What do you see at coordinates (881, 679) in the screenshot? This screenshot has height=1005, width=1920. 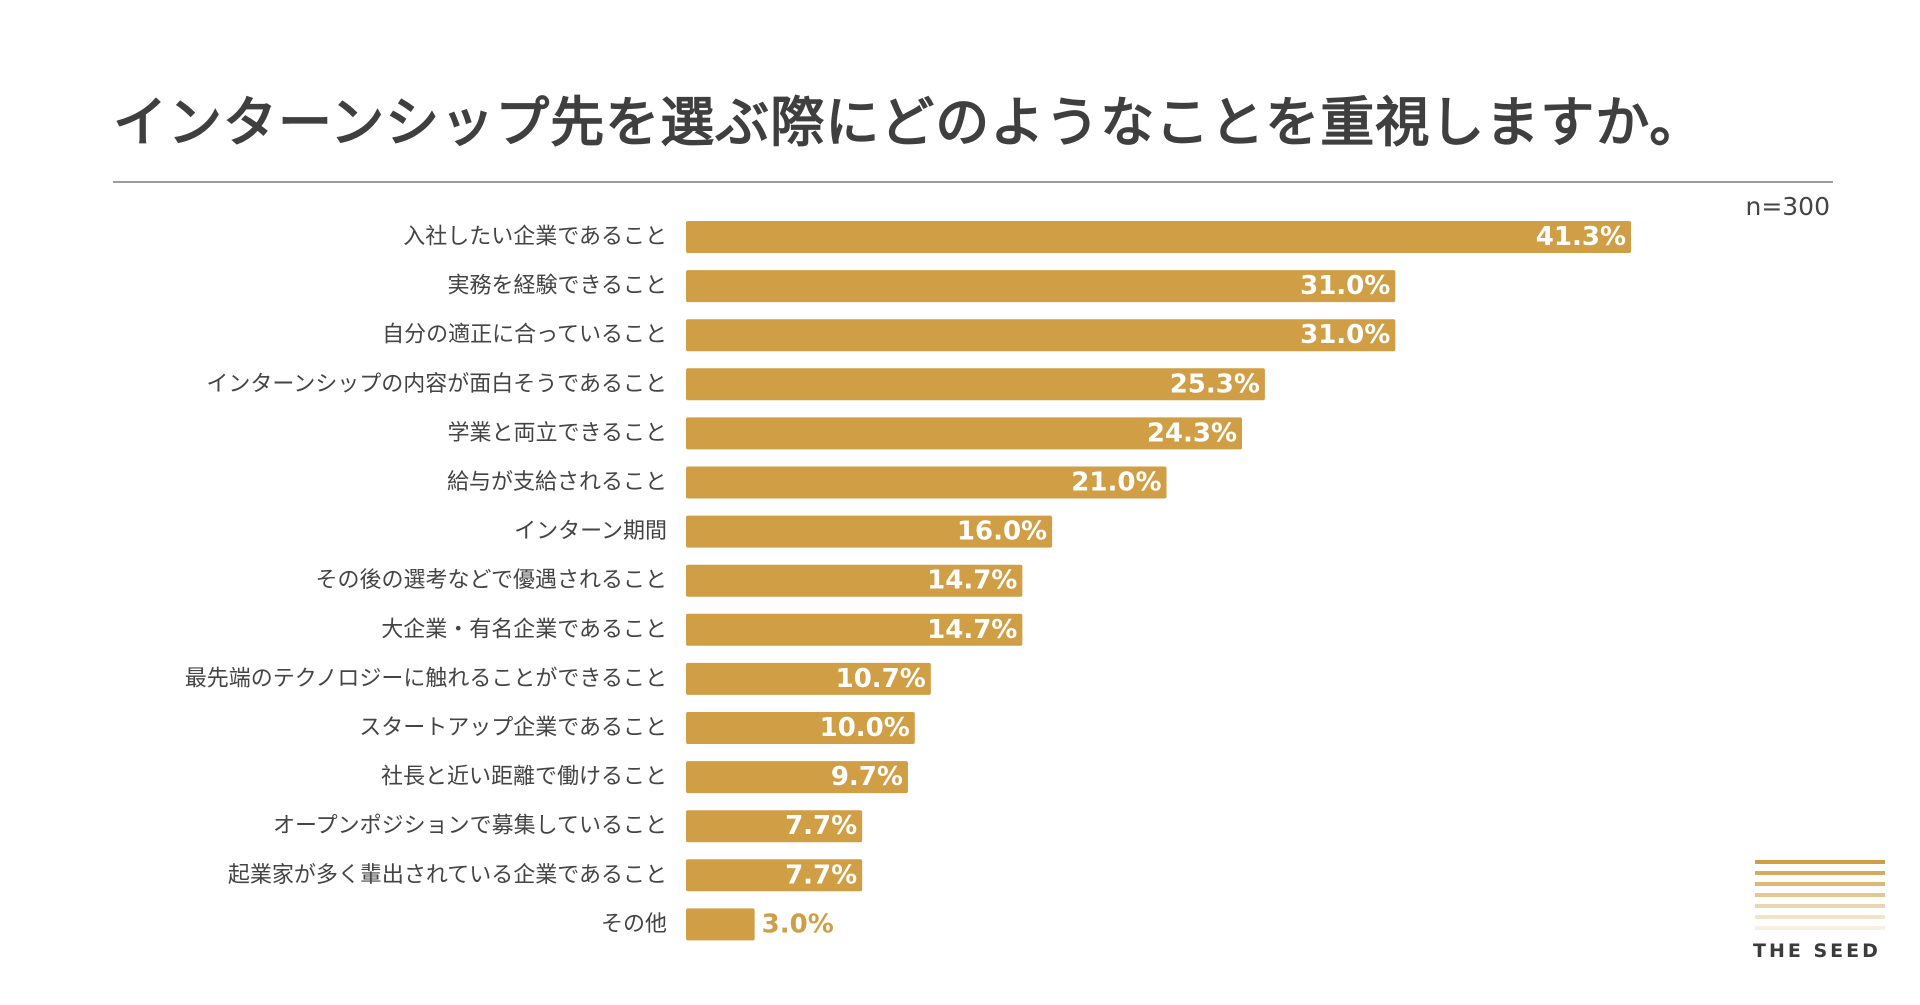 I see `value-label: 10.7%` at bounding box center [881, 679].